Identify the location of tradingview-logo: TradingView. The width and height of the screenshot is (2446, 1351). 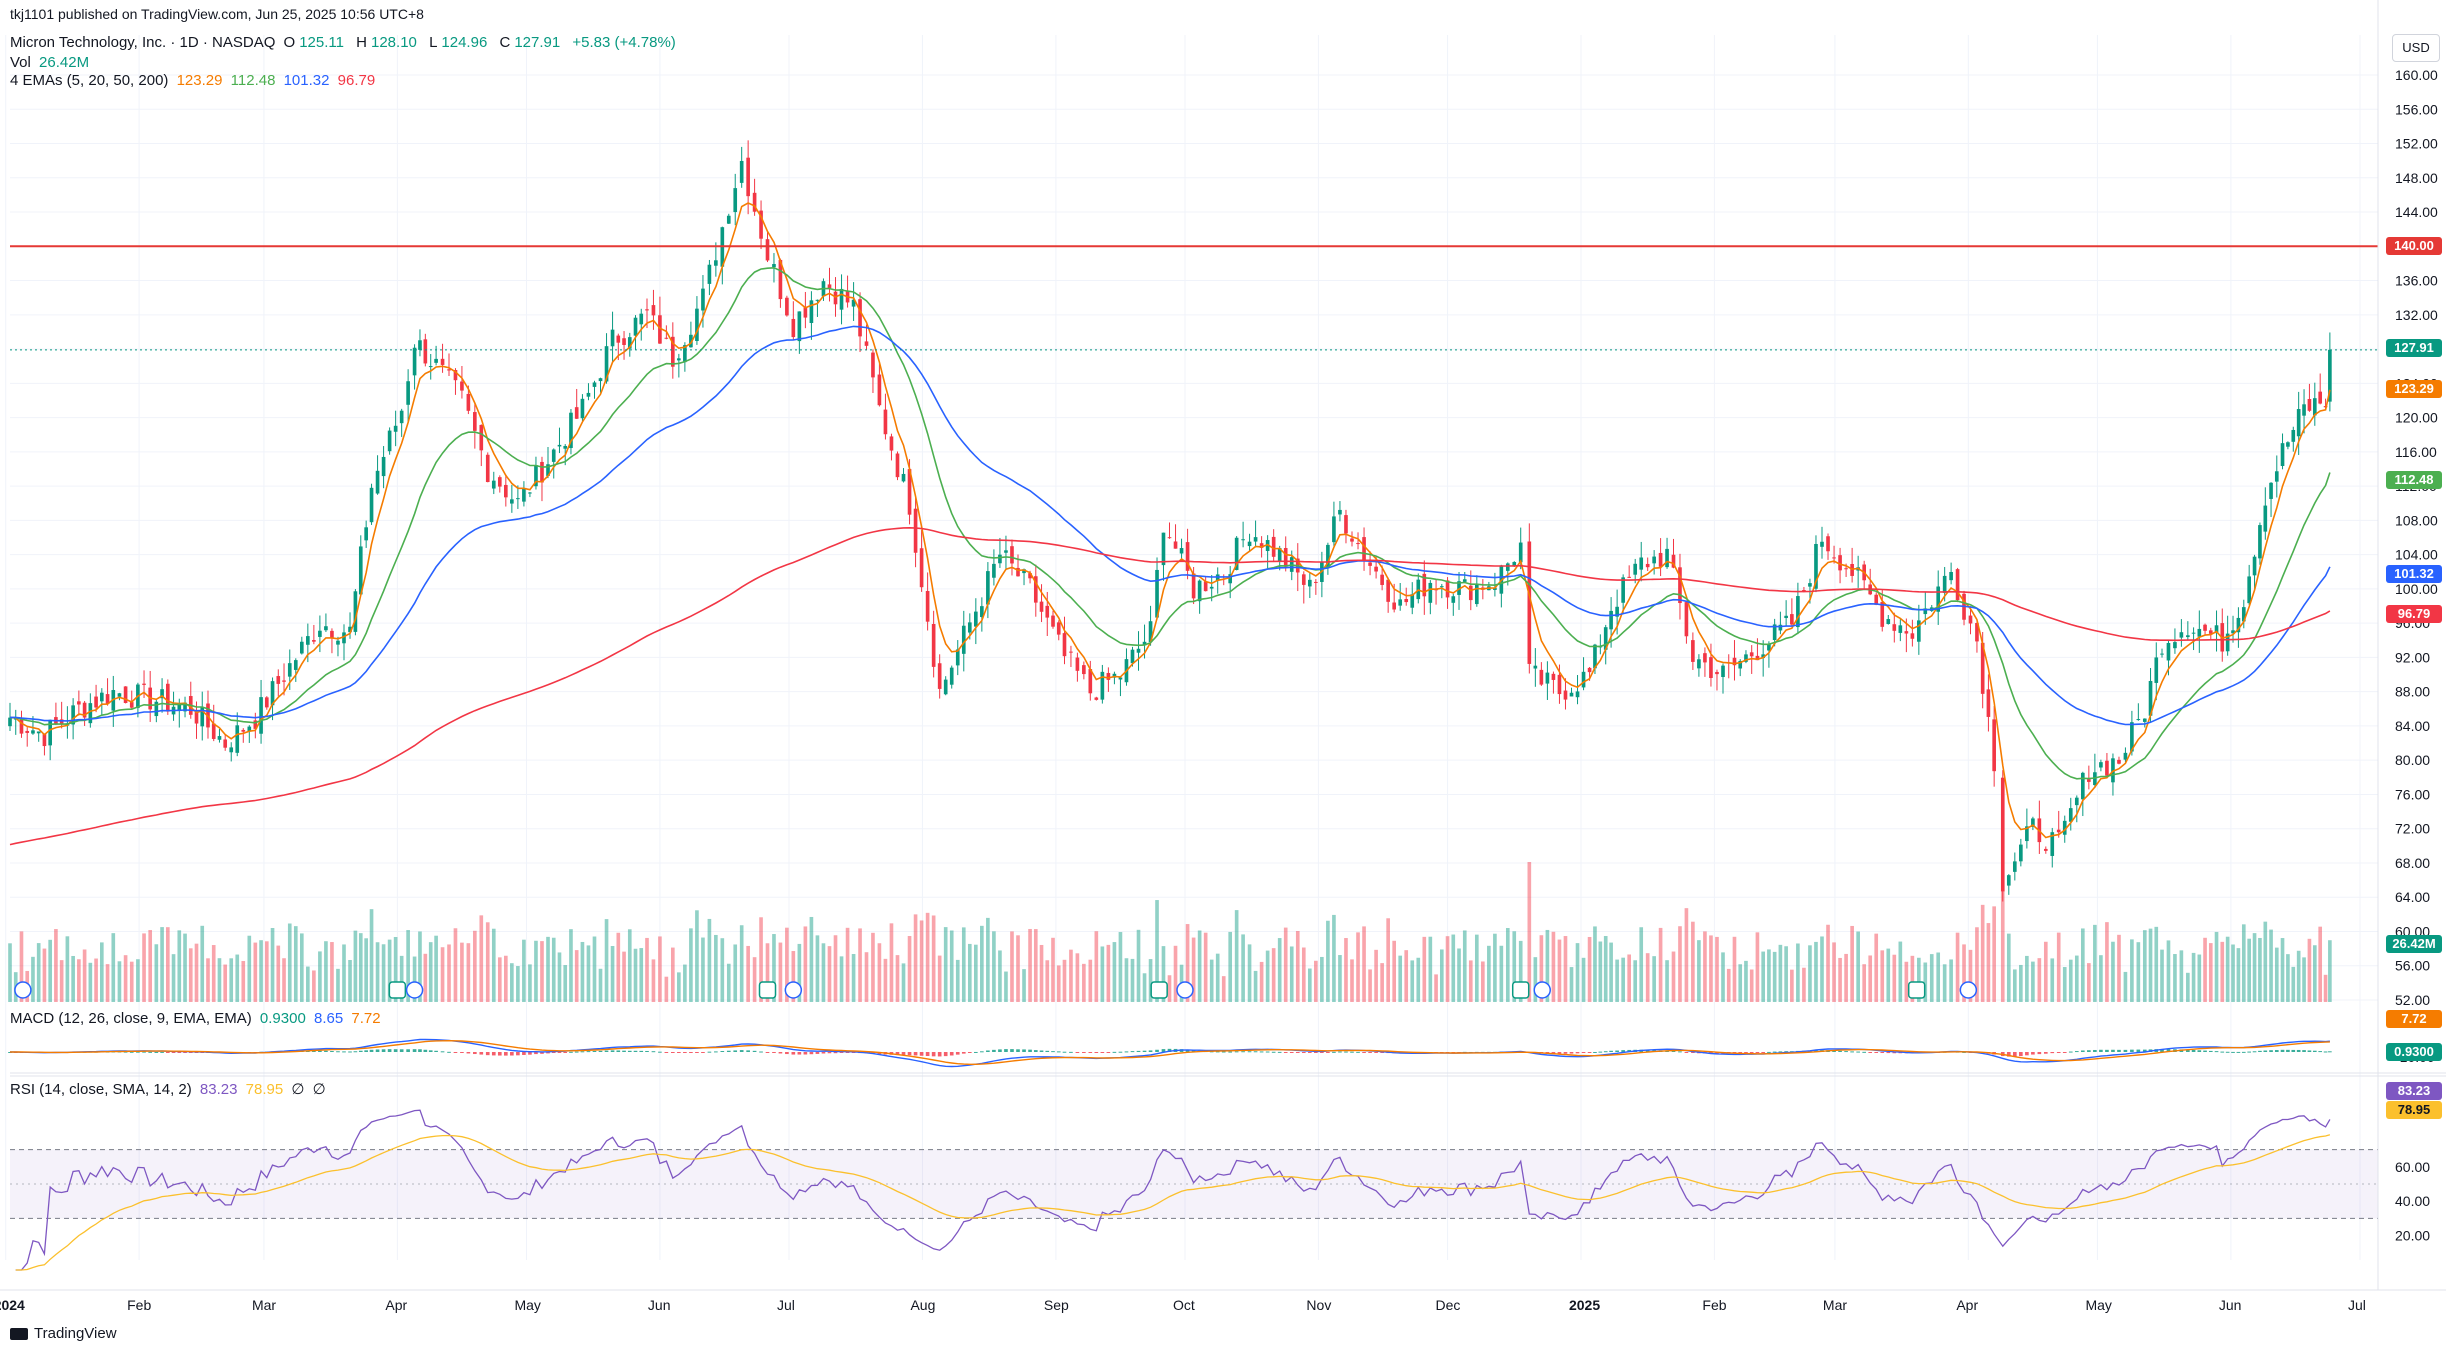
(63, 1333).